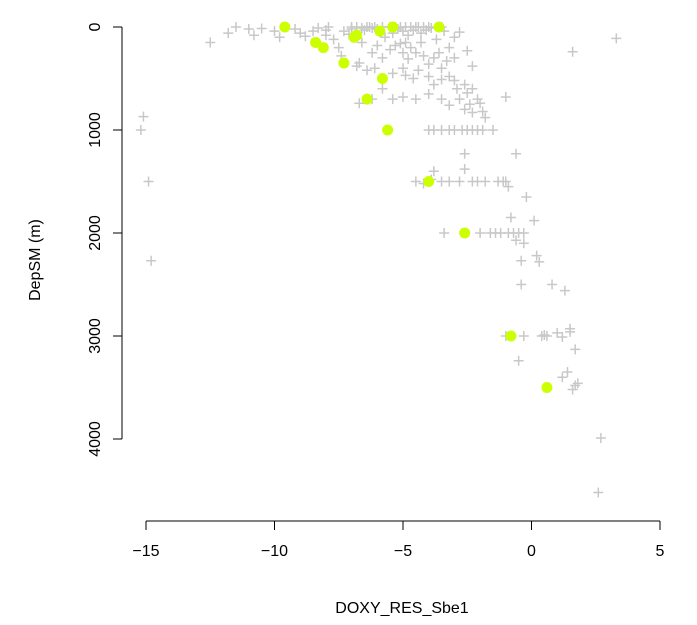  I want to click on x-axis-ticks: −15 −10 −5 0 5, so click(398, 540).